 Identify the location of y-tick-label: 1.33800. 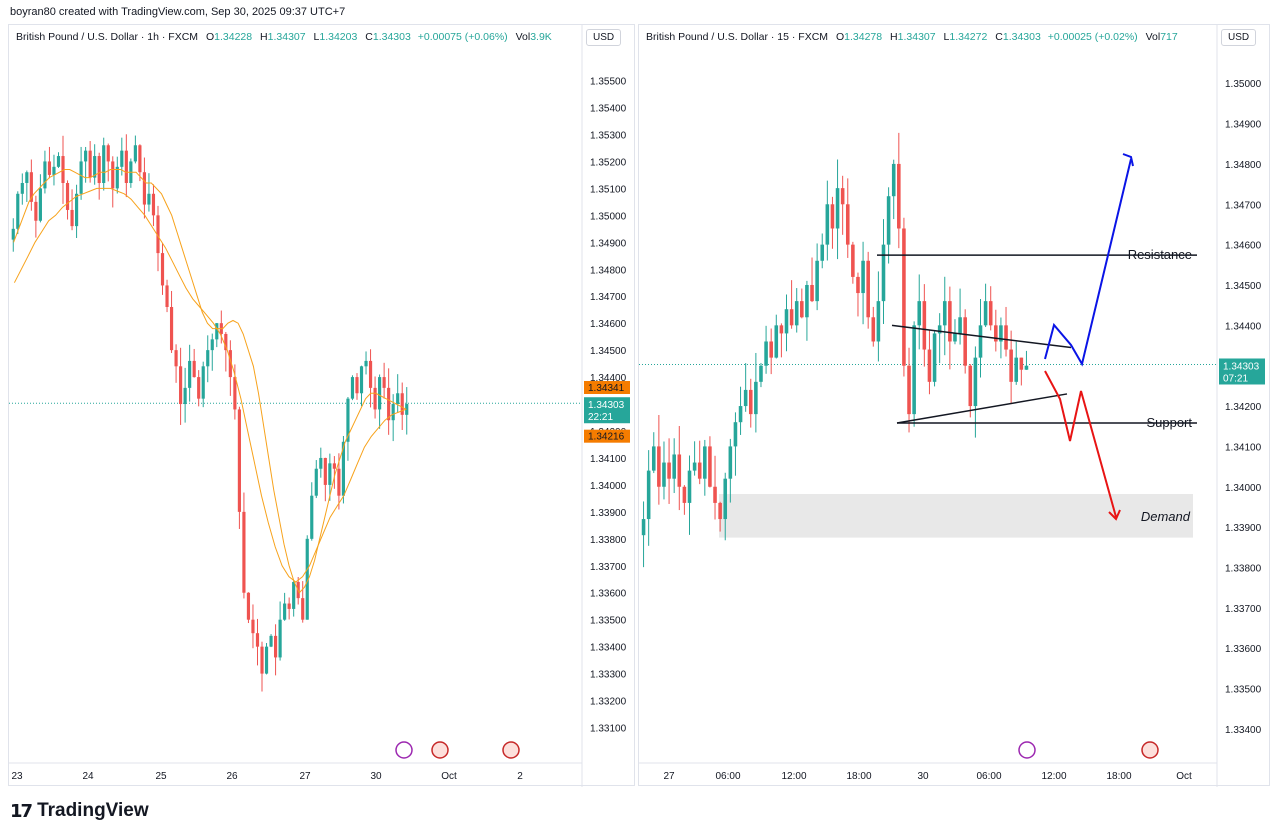
(1243, 568).